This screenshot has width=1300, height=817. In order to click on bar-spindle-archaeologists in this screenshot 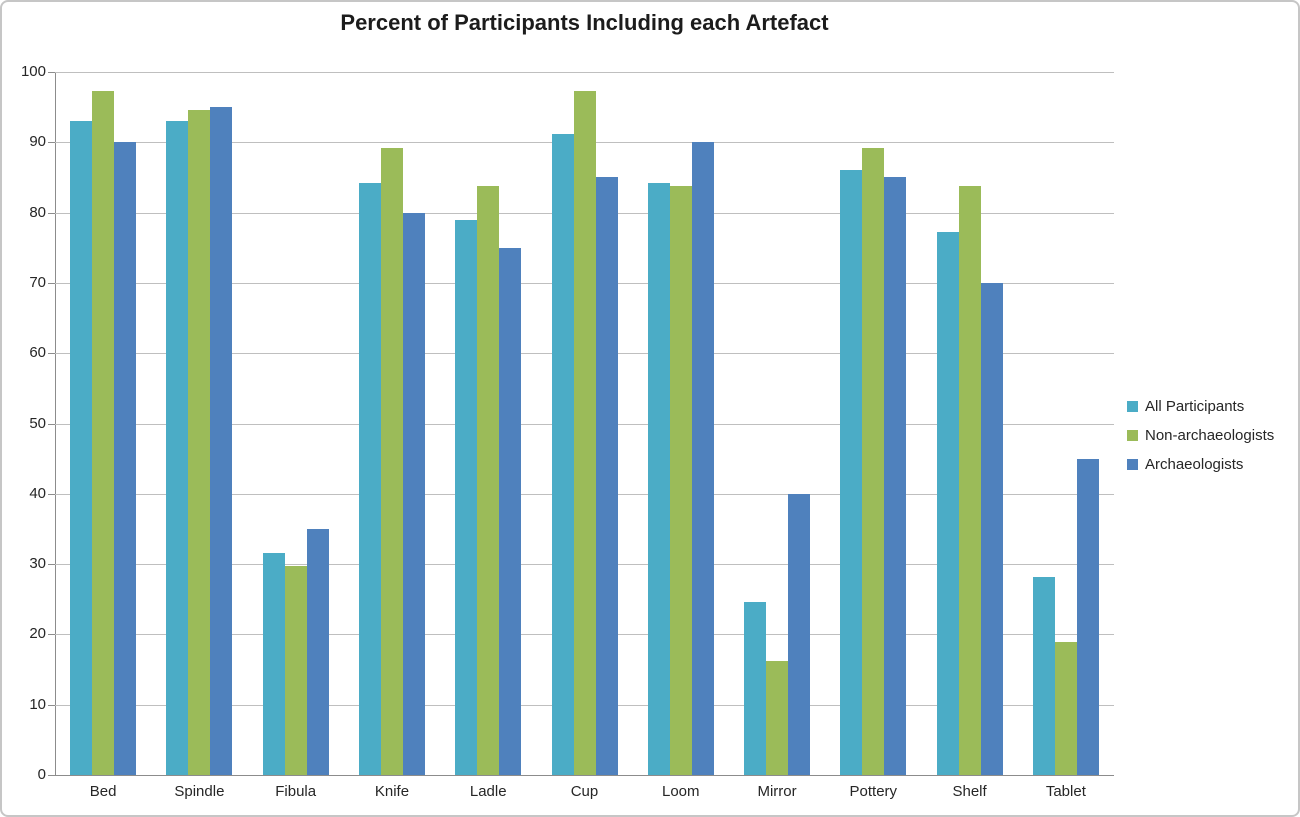, I will do `click(221, 441)`.